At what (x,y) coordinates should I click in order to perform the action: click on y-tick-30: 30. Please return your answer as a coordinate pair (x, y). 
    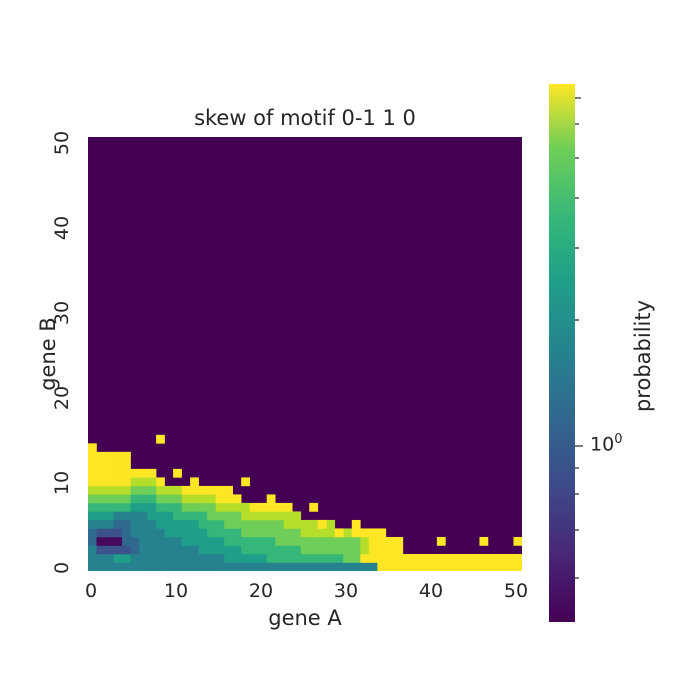
    Looking at the image, I should click on (62, 313).